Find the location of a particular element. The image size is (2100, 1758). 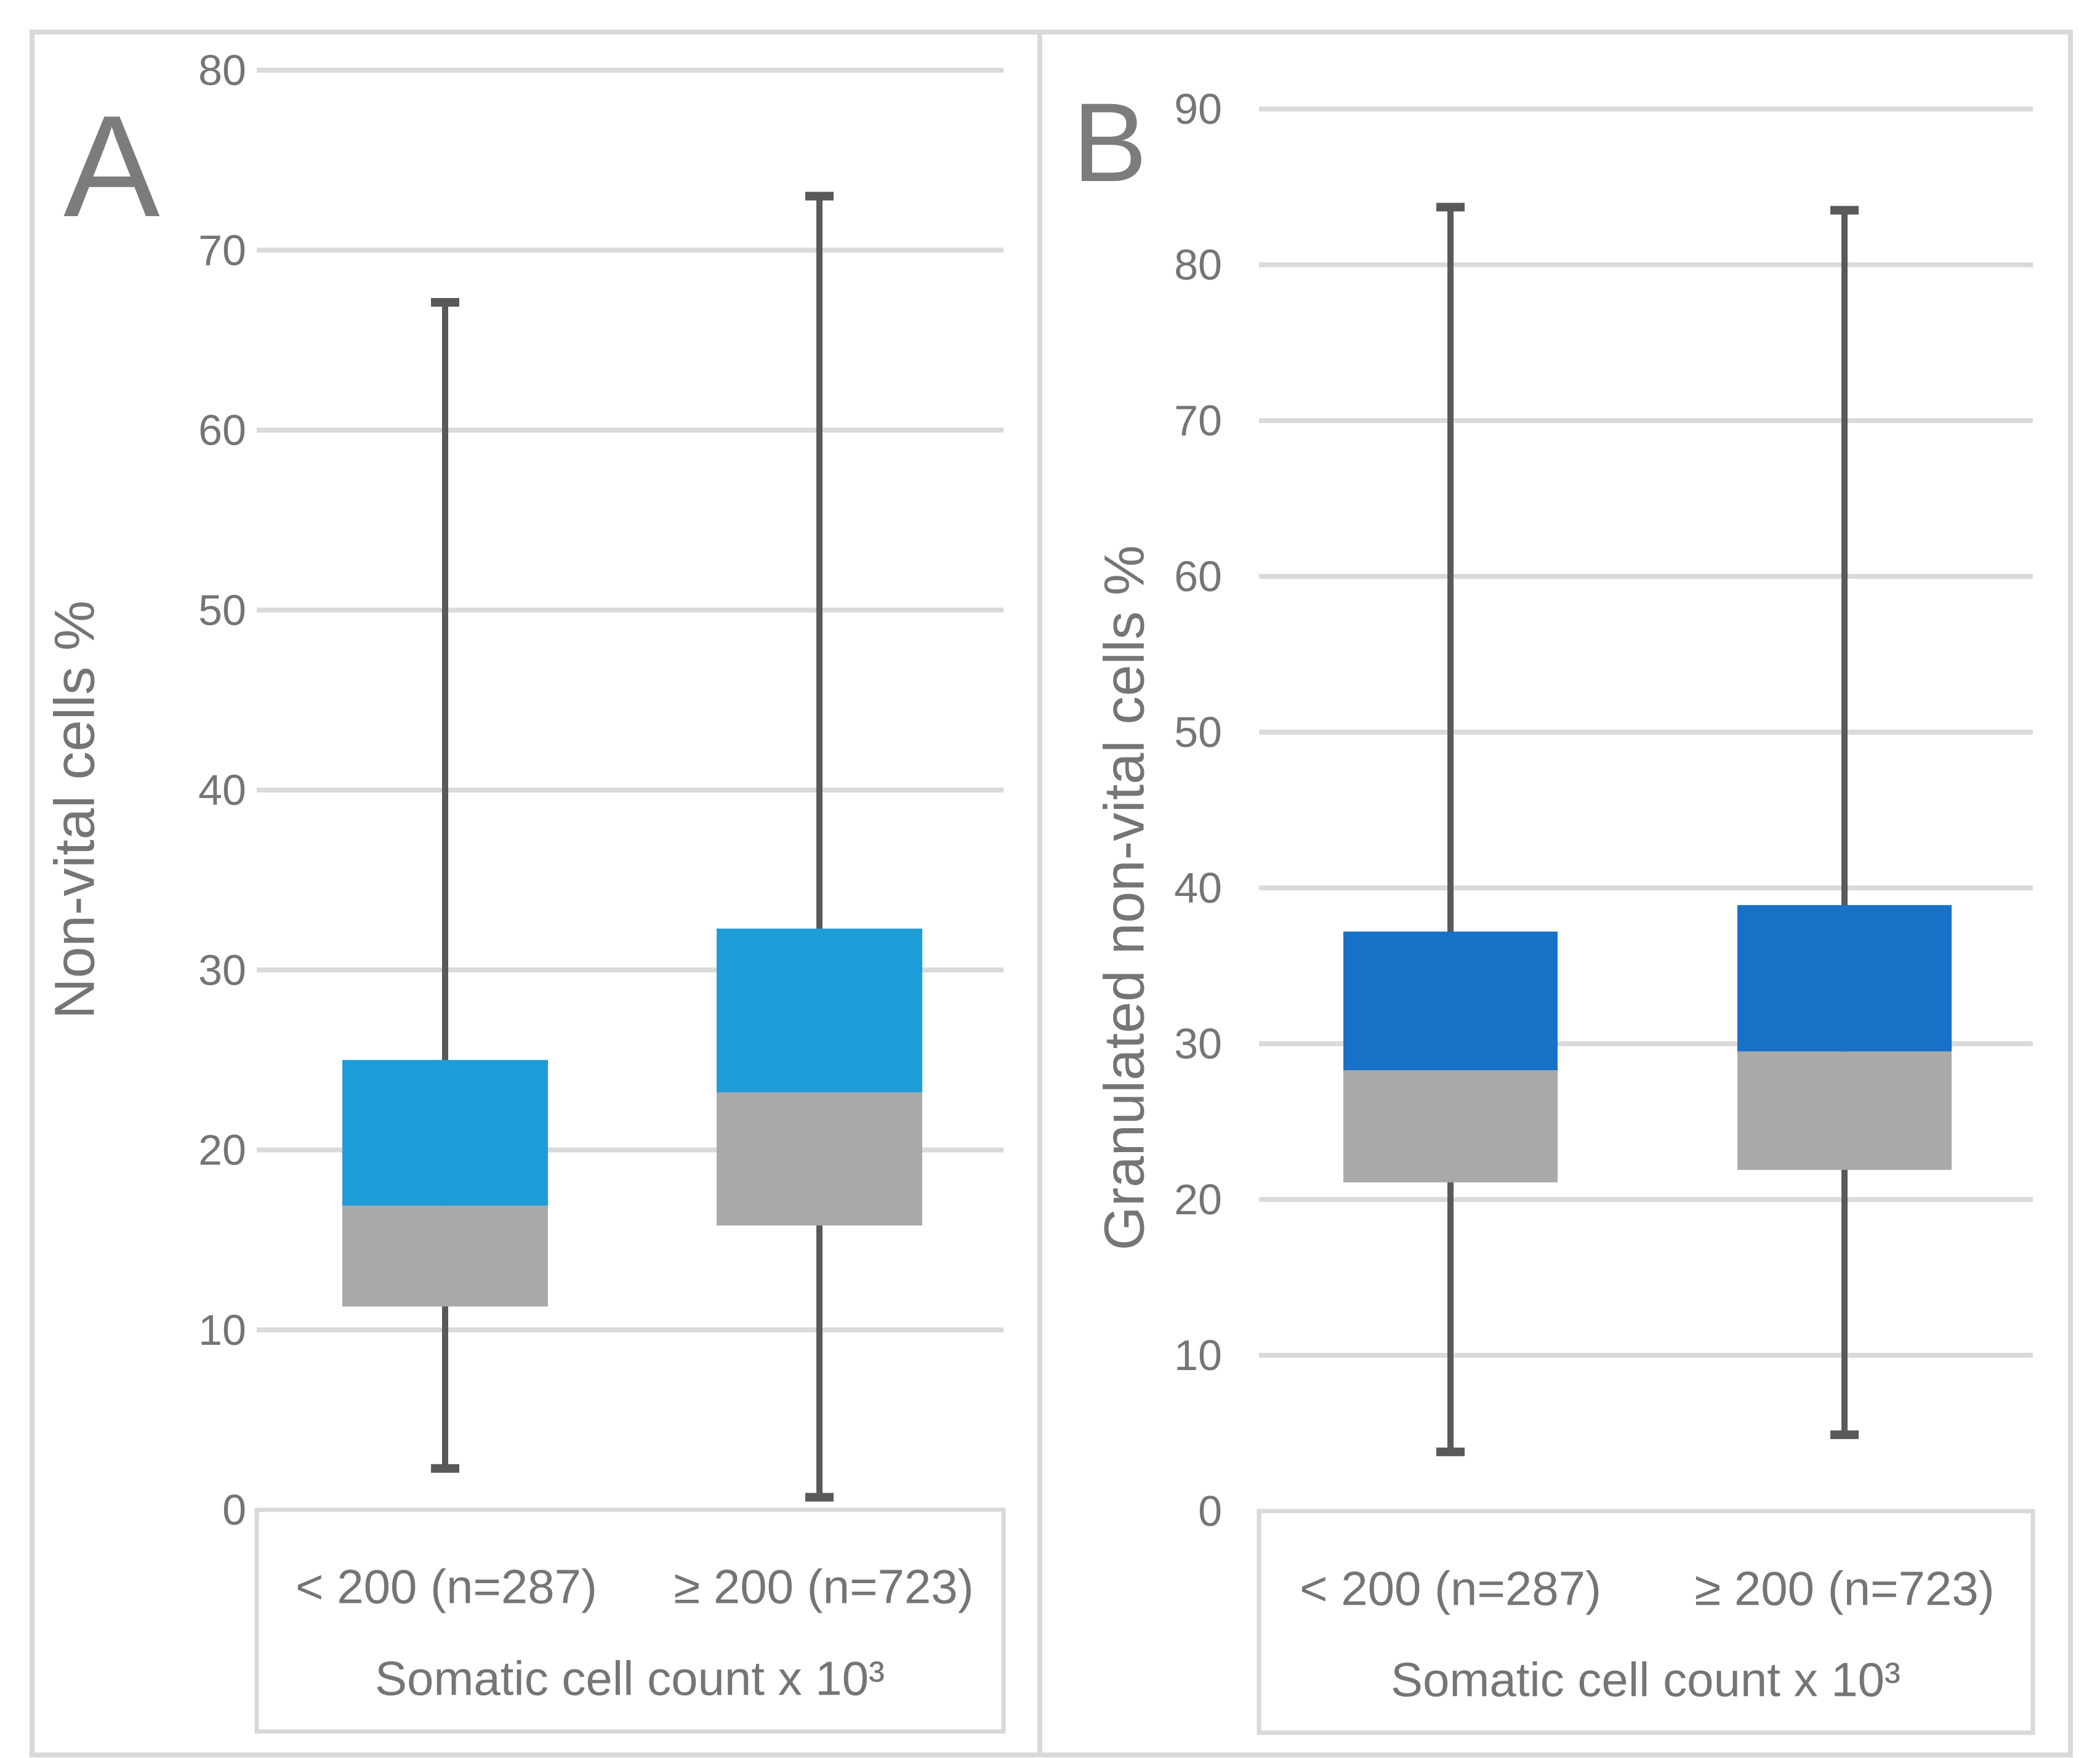

category-label-a1: < 200 (n=287) is located at coordinates (447, 1586).